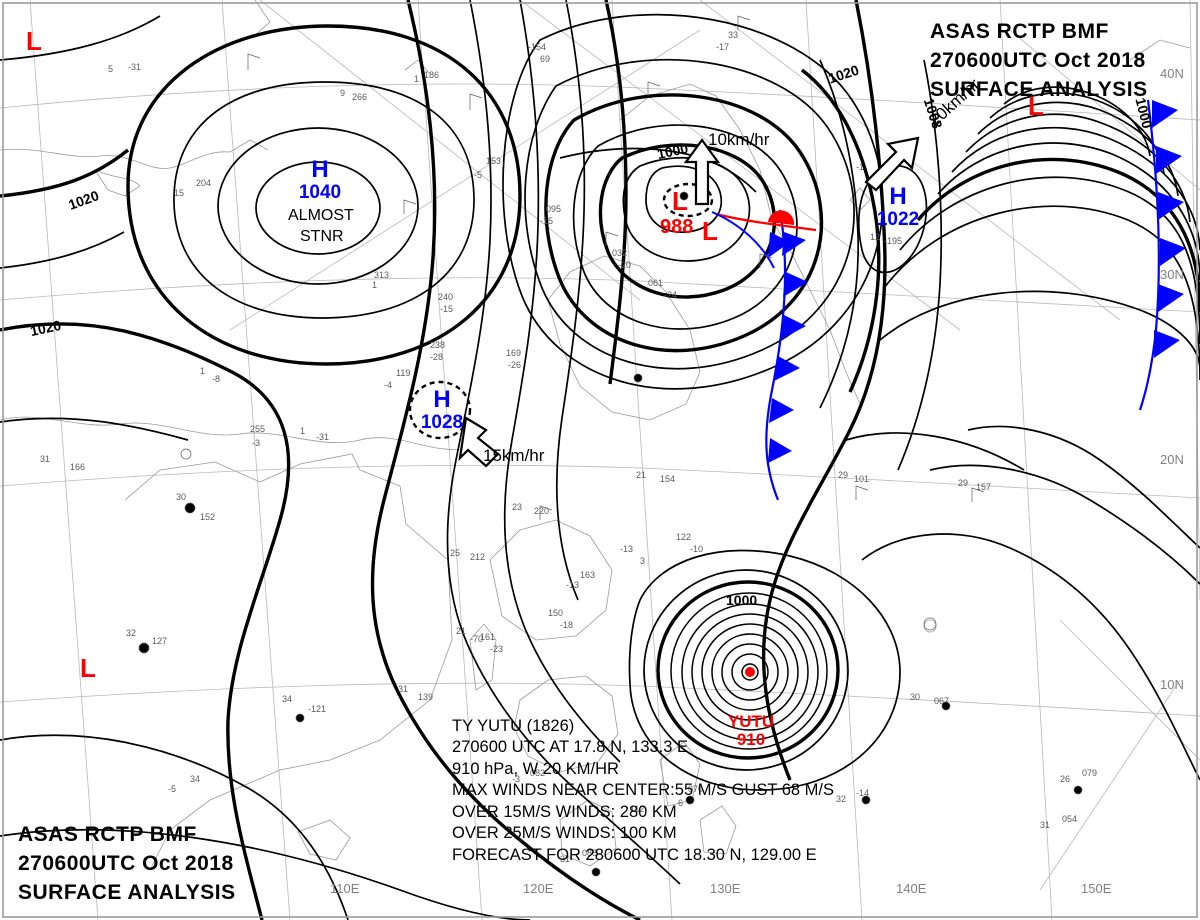 The width and height of the screenshot is (1200, 920). Describe the element at coordinates (893, 241) in the screenshot. I see `svg-text: -195` at that location.